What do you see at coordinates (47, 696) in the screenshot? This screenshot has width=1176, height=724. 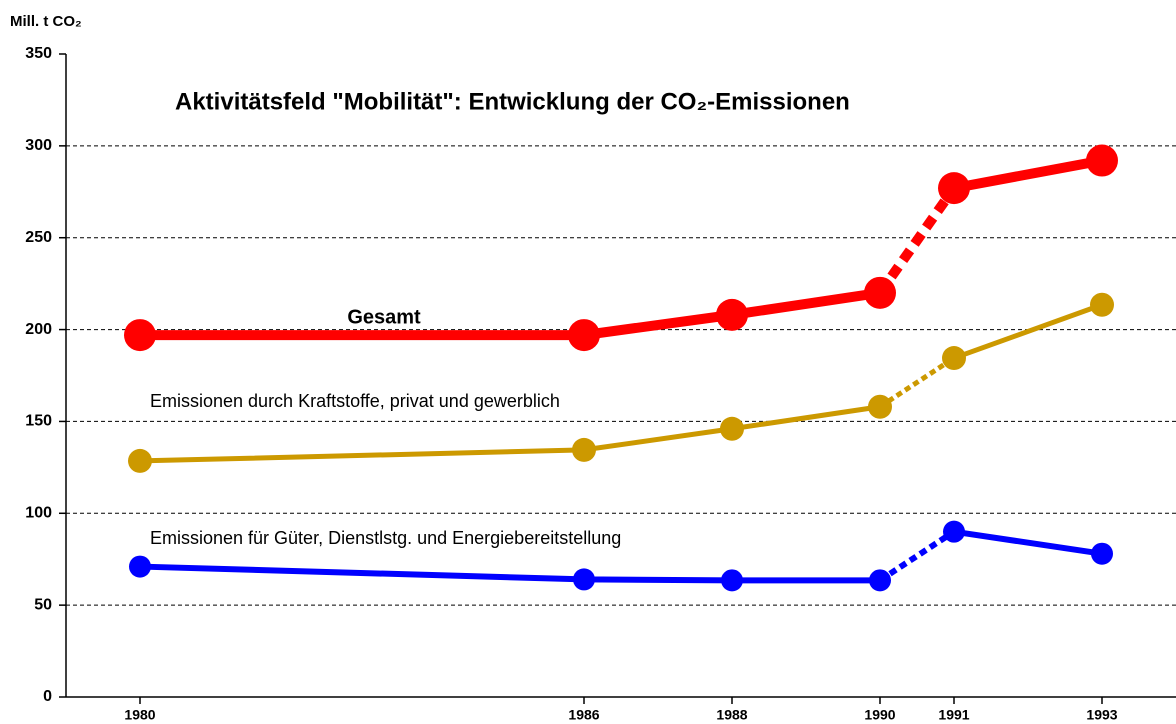 I see `y-tick-label: 0` at bounding box center [47, 696].